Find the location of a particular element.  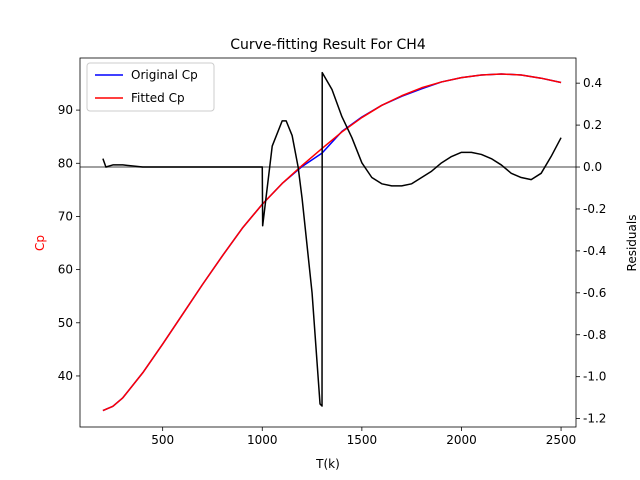

y-left-tick-label: 80 is located at coordinates (65, 163).